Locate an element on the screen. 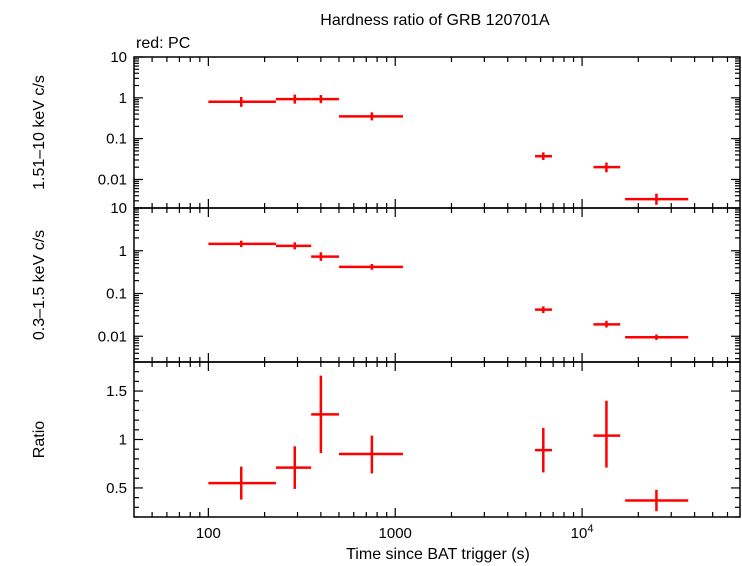 Image resolution: width=742 pixels, height=566 pixels. y-tick-label: 1.5 is located at coordinates (116, 391).